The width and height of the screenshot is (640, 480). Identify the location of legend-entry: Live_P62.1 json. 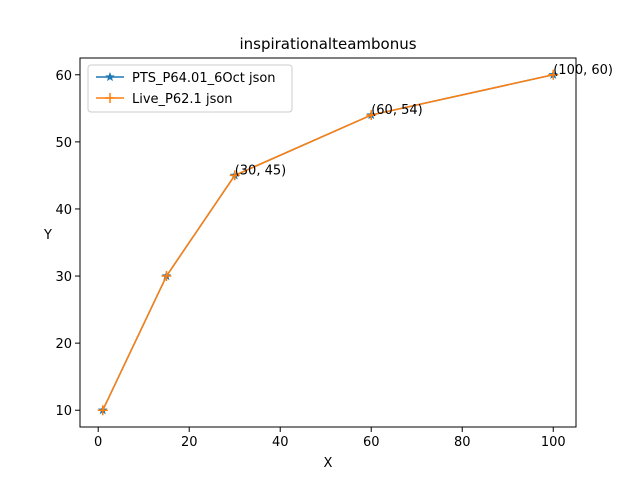
(182, 99).